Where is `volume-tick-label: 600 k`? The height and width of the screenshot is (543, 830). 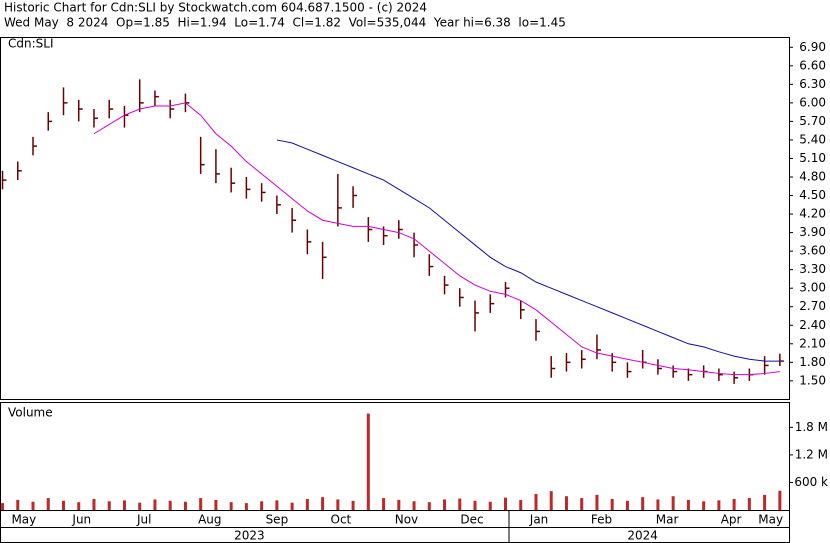 volume-tick-label: 600 k is located at coordinates (811, 482).